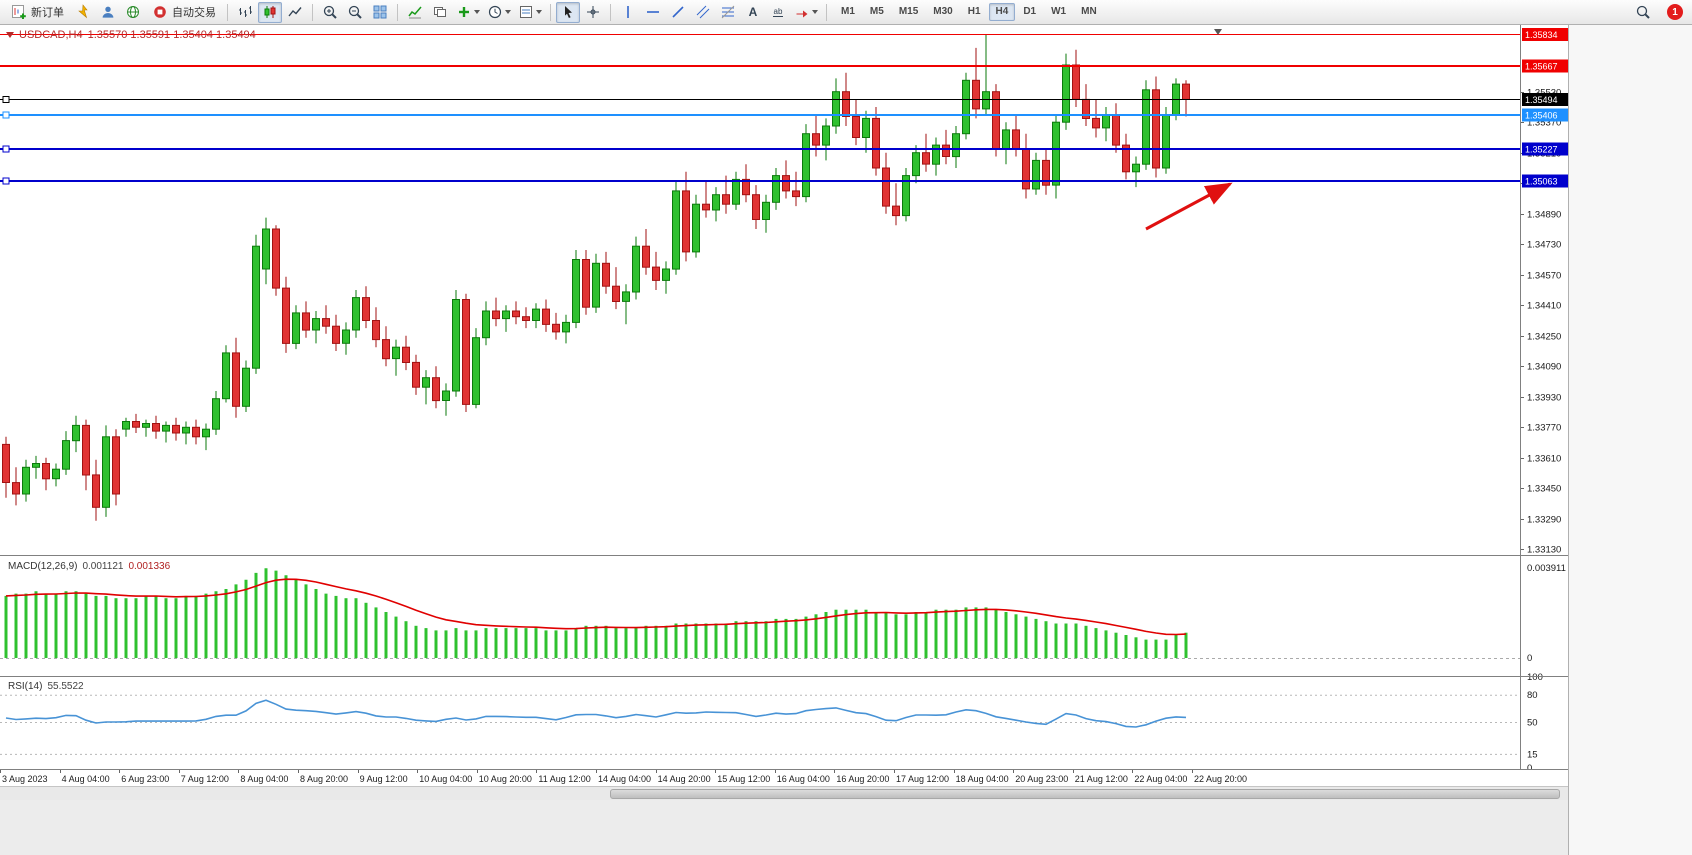 The width and height of the screenshot is (1692, 855). What do you see at coordinates (295, 12) in the screenshot?
I see `line-chart-button` at bounding box center [295, 12].